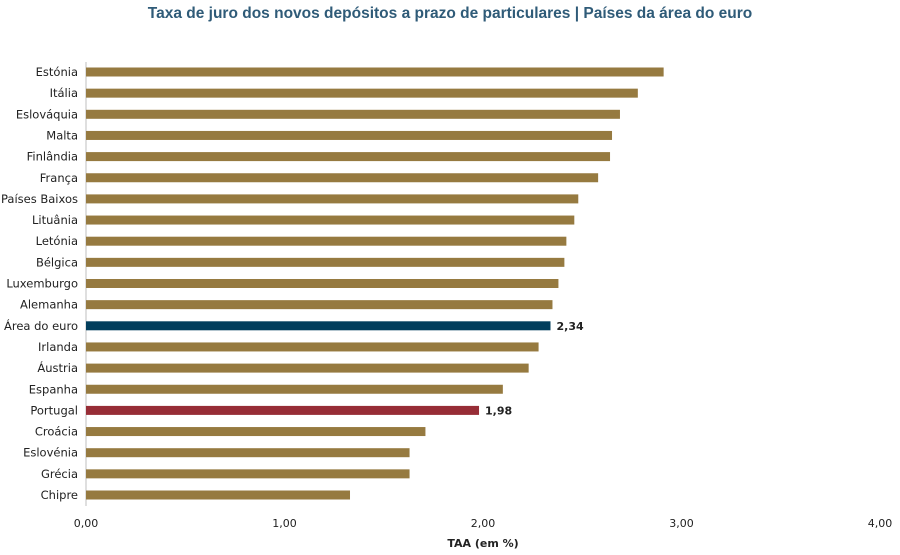  What do you see at coordinates (307, 368) in the screenshot?
I see `bar-áustria` at bounding box center [307, 368].